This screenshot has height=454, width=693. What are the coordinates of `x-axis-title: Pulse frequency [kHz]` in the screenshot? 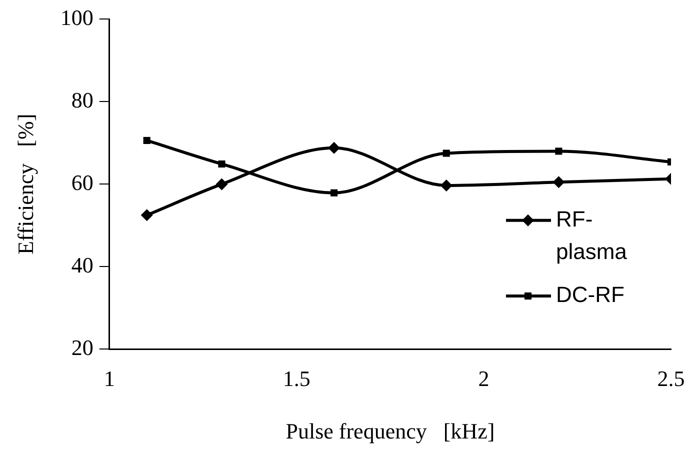 It's located at (390, 431).